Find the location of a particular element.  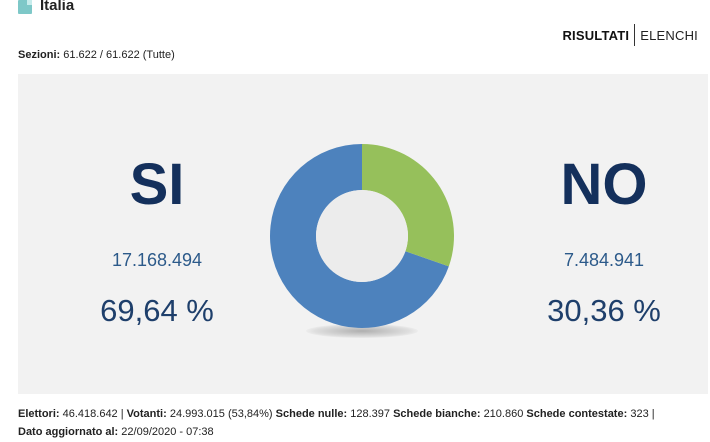

sections-label: Sezioni: is located at coordinates (39, 55).